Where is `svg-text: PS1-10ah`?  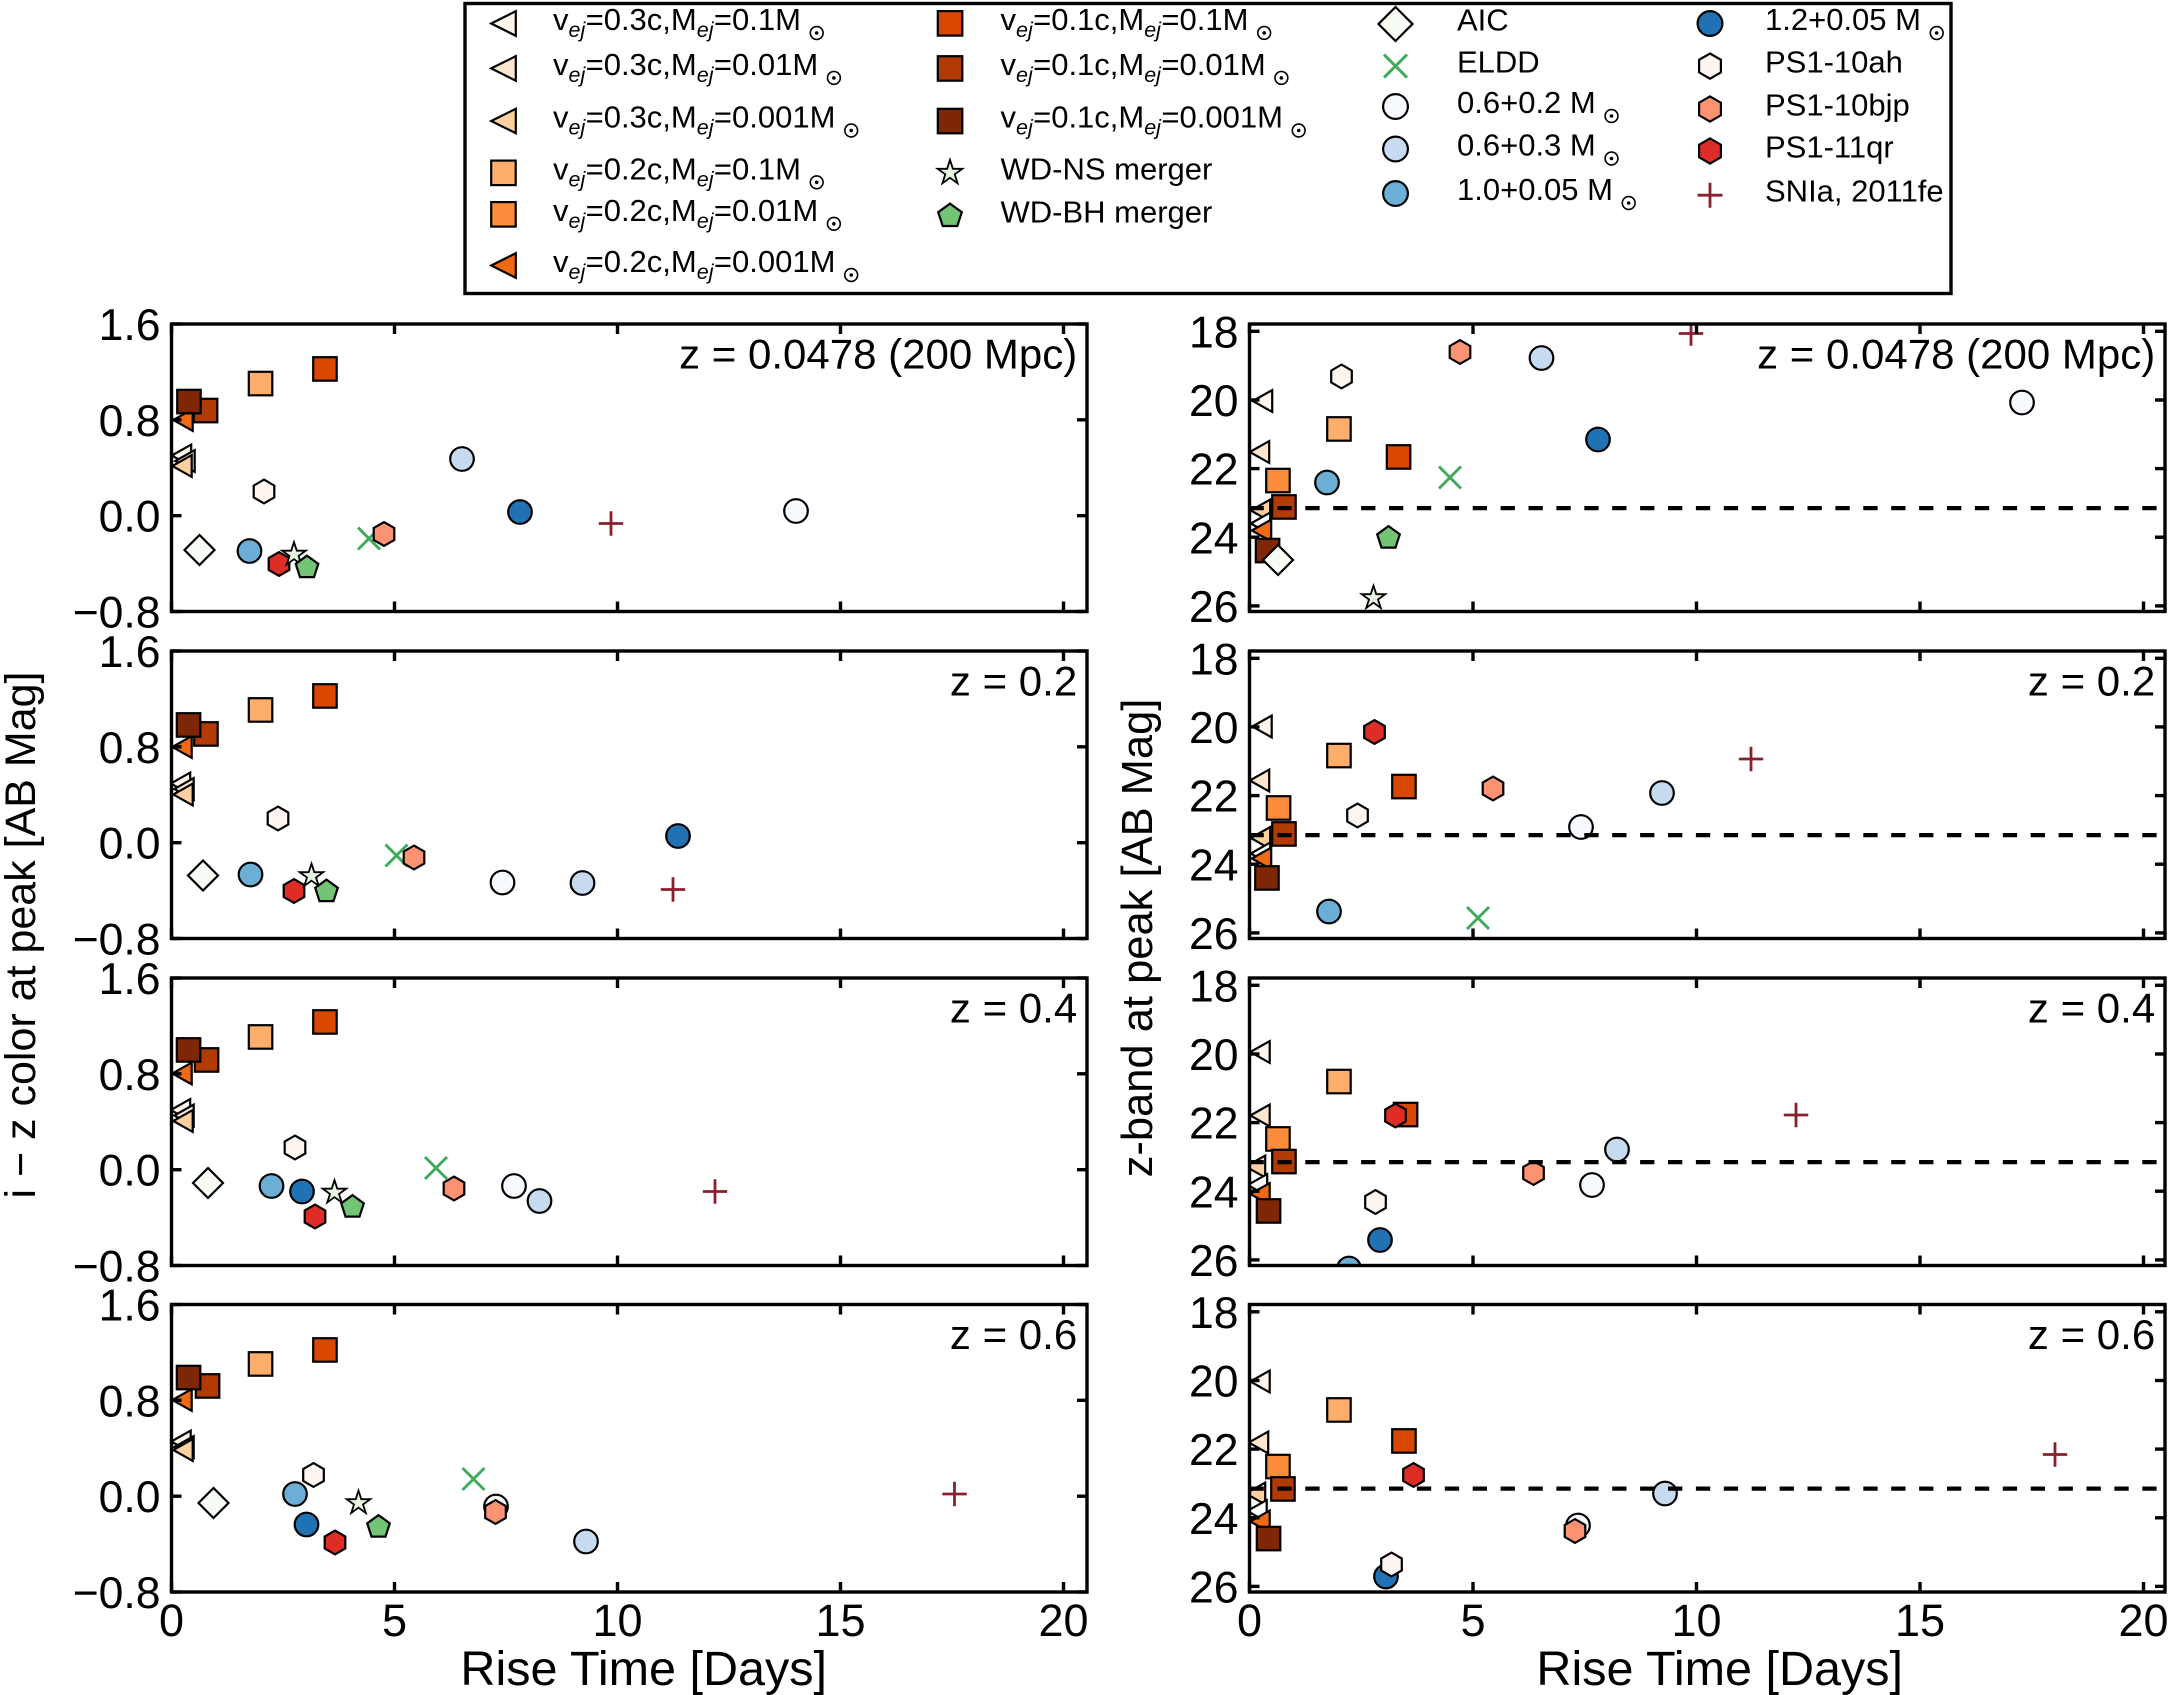 svg-text: PS1-10ah is located at coordinates (1834, 62).